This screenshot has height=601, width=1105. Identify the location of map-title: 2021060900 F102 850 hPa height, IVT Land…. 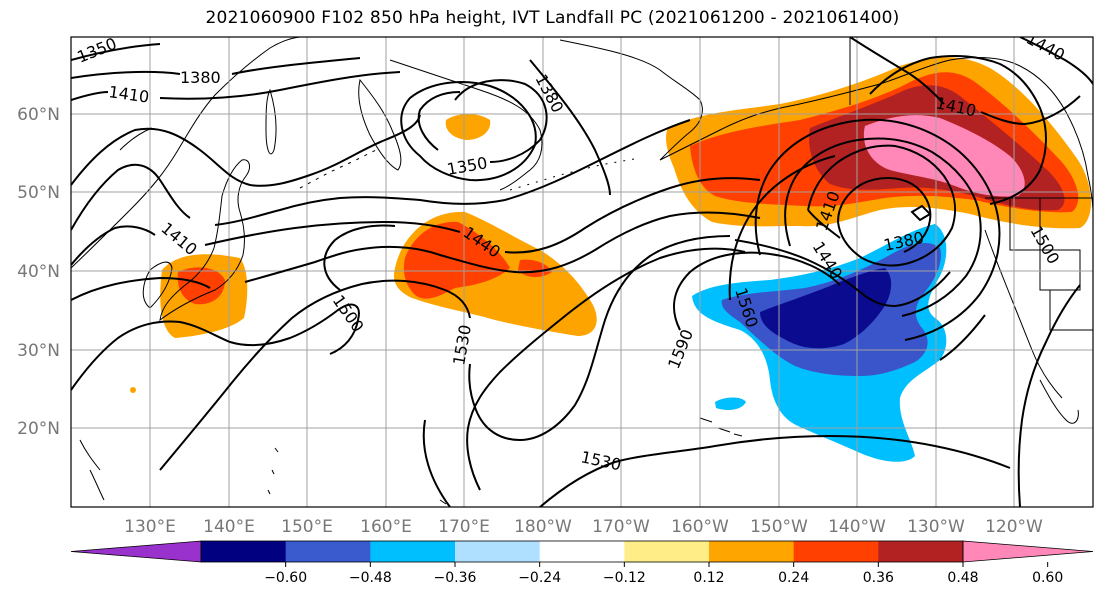
(552, 18).